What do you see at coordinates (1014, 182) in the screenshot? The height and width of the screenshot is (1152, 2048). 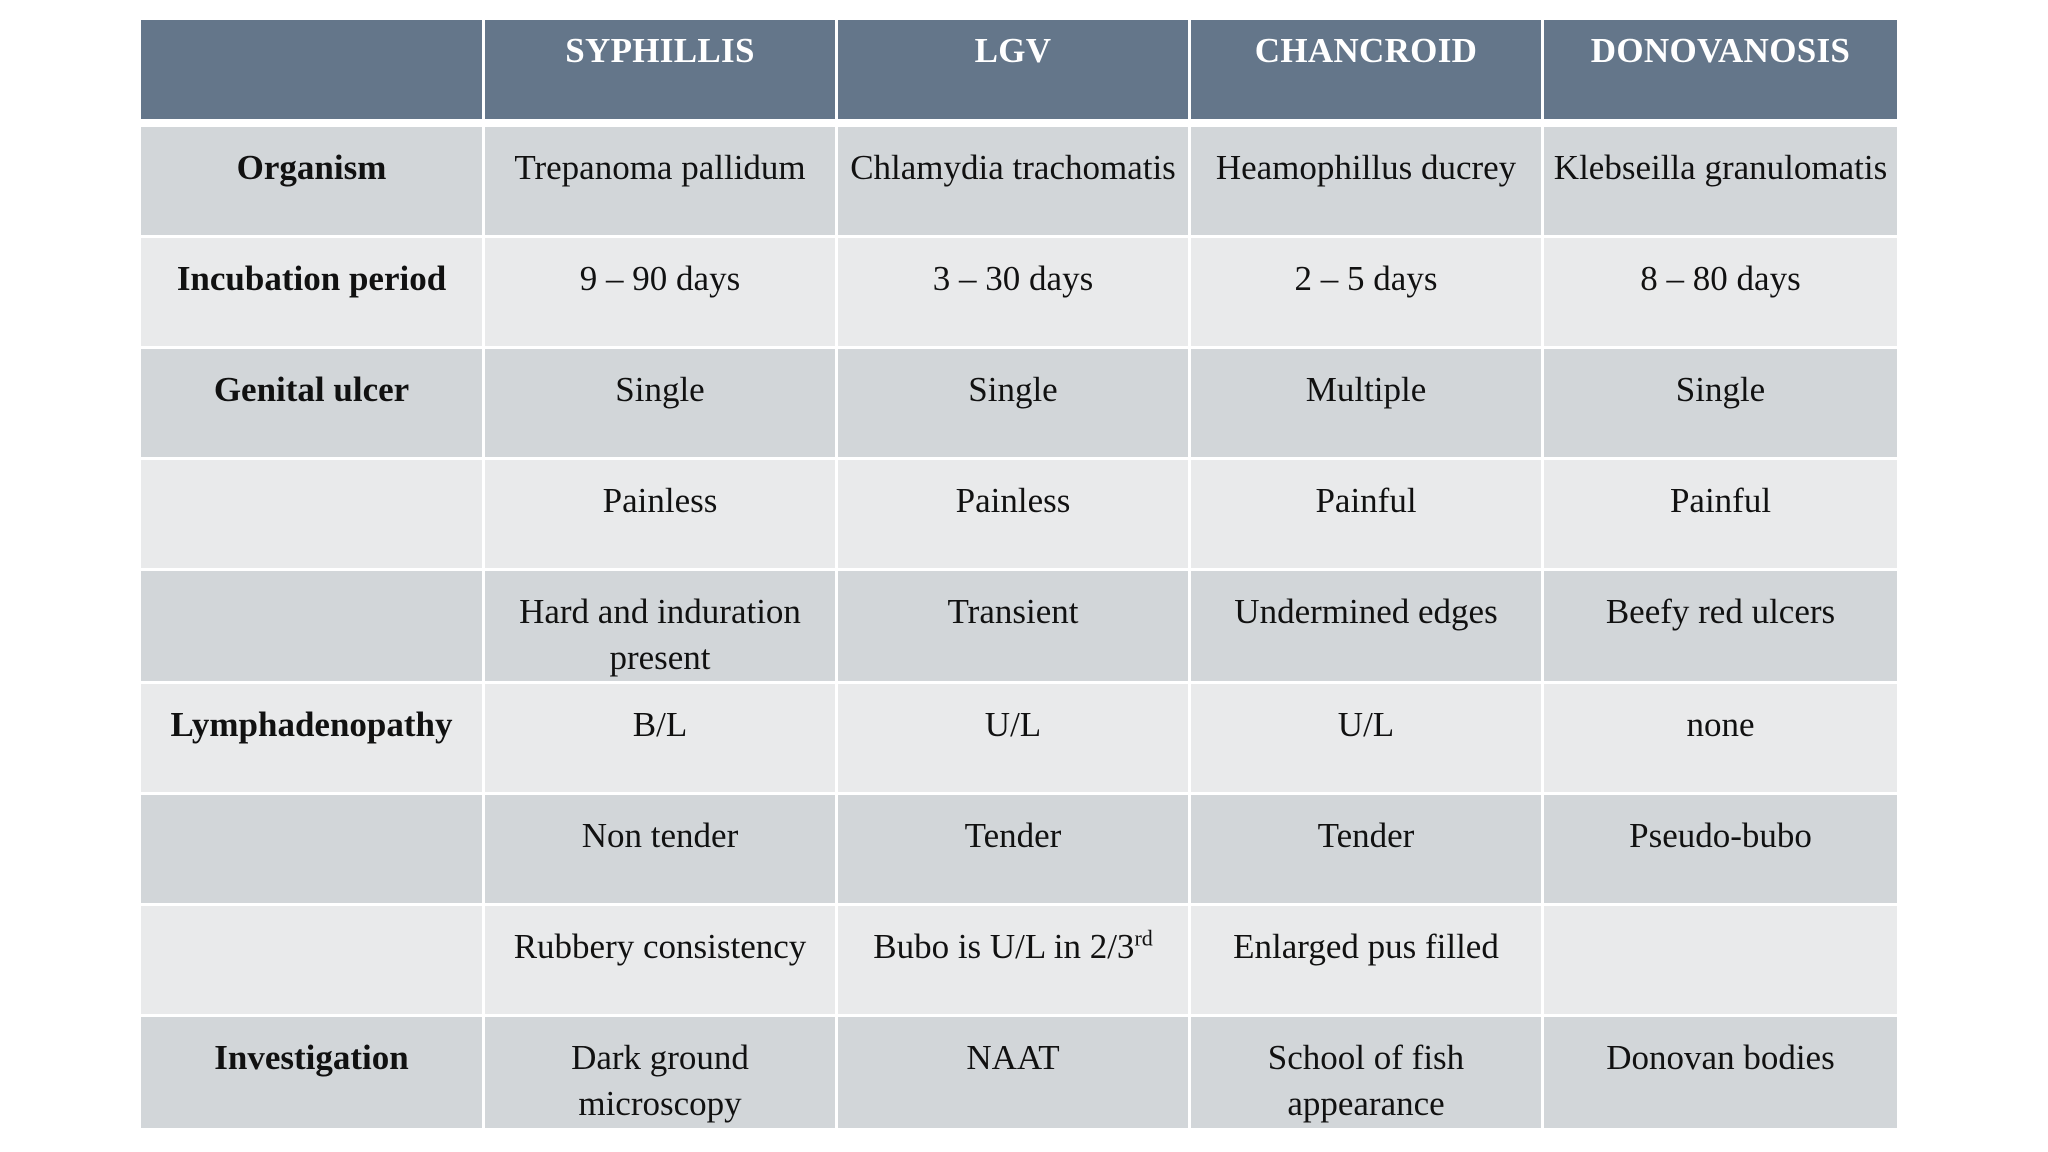 I see `table-cell: Chlamydia trachomatis` at bounding box center [1014, 182].